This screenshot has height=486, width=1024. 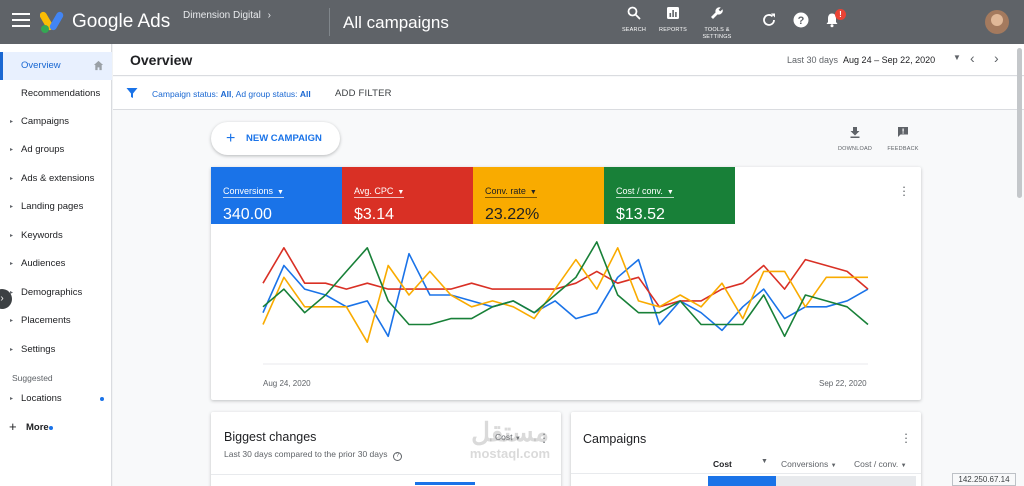 What do you see at coordinates (186, 94) in the screenshot?
I see `filter-label: Campaign status:` at bounding box center [186, 94].